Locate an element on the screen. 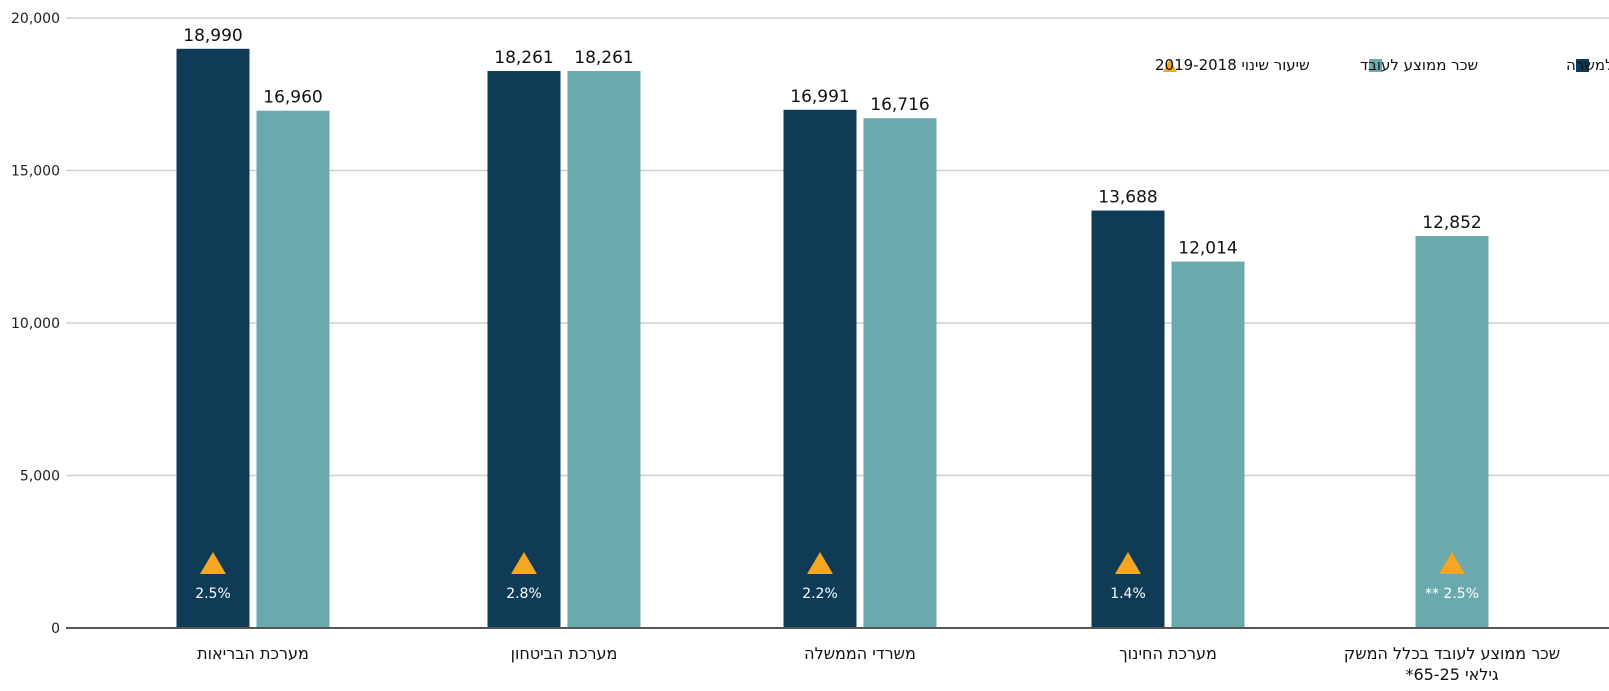 The height and width of the screenshot is (691, 1609). category-label: מערכת החינוך is located at coordinates (1168, 653).